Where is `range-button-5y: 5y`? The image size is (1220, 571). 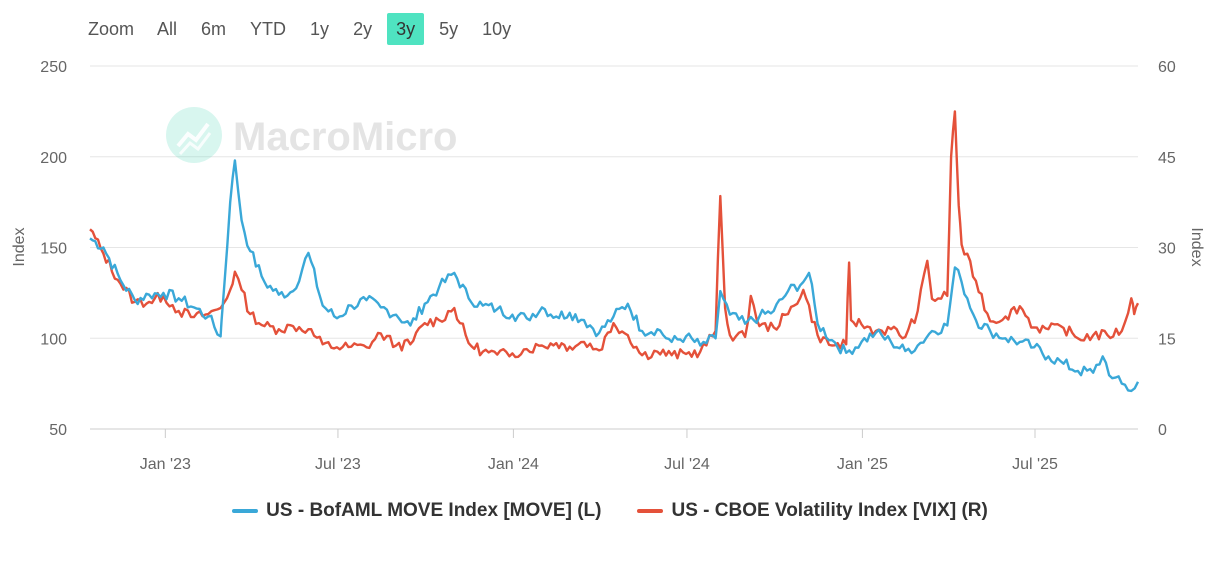
range-button-5y: 5y is located at coordinates (449, 29).